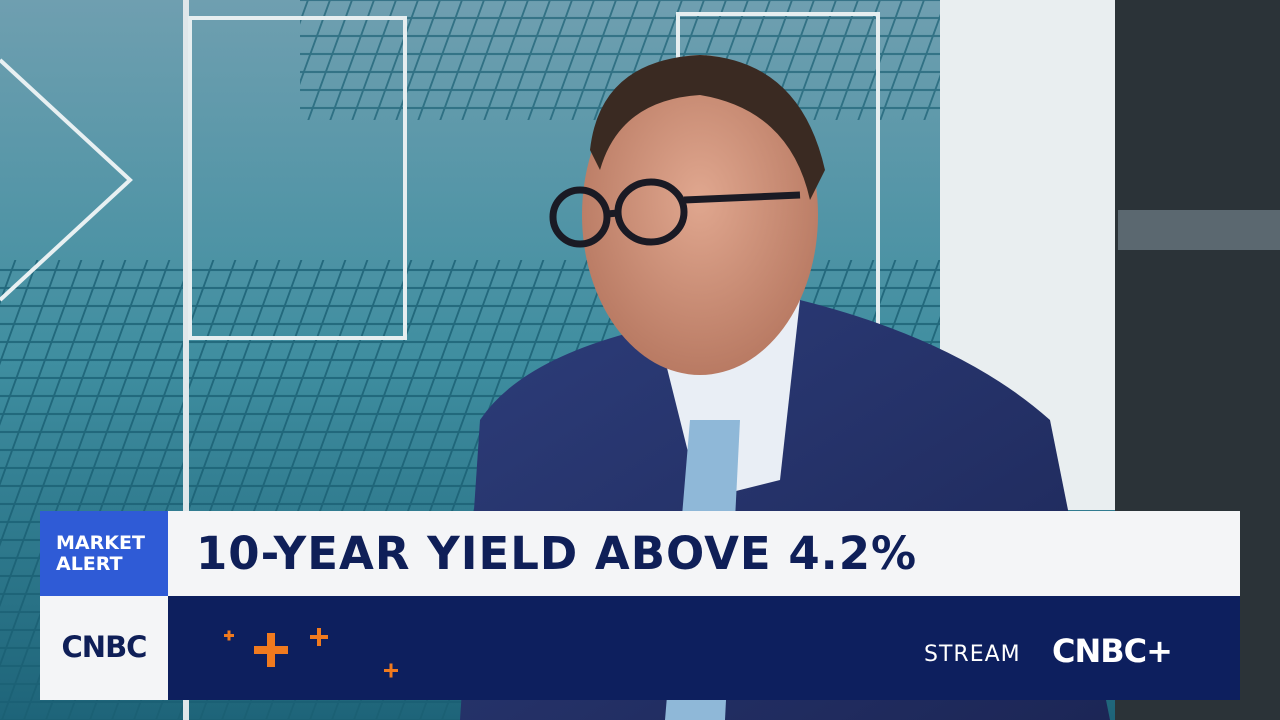 This screenshot has width=1280, height=720. I want to click on chevron, so click(66, 180).